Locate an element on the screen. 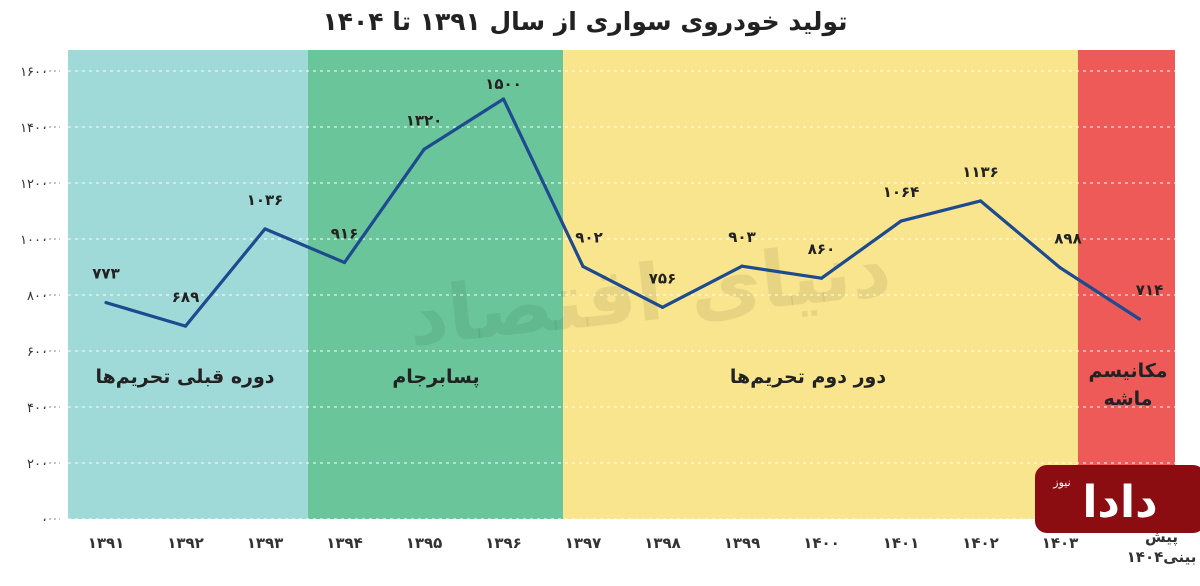 This screenshot has width=1200, height=586. x-tick-label: ۱۳۹۹ is located at coordinates (742, 543).